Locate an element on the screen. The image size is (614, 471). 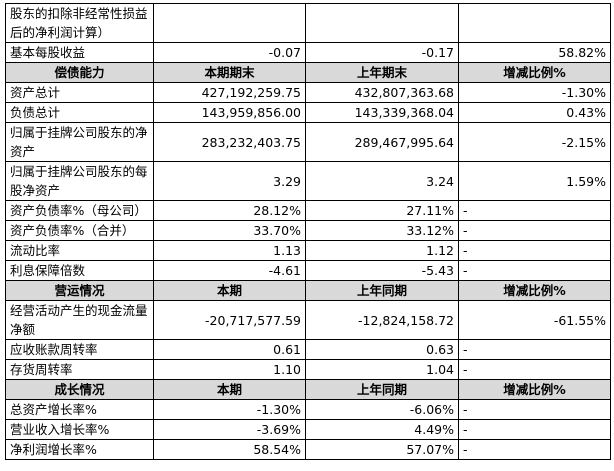
data-row: 基本每股收益 -0.07 -0.17 58.82% is located at coordinates (308, 52).